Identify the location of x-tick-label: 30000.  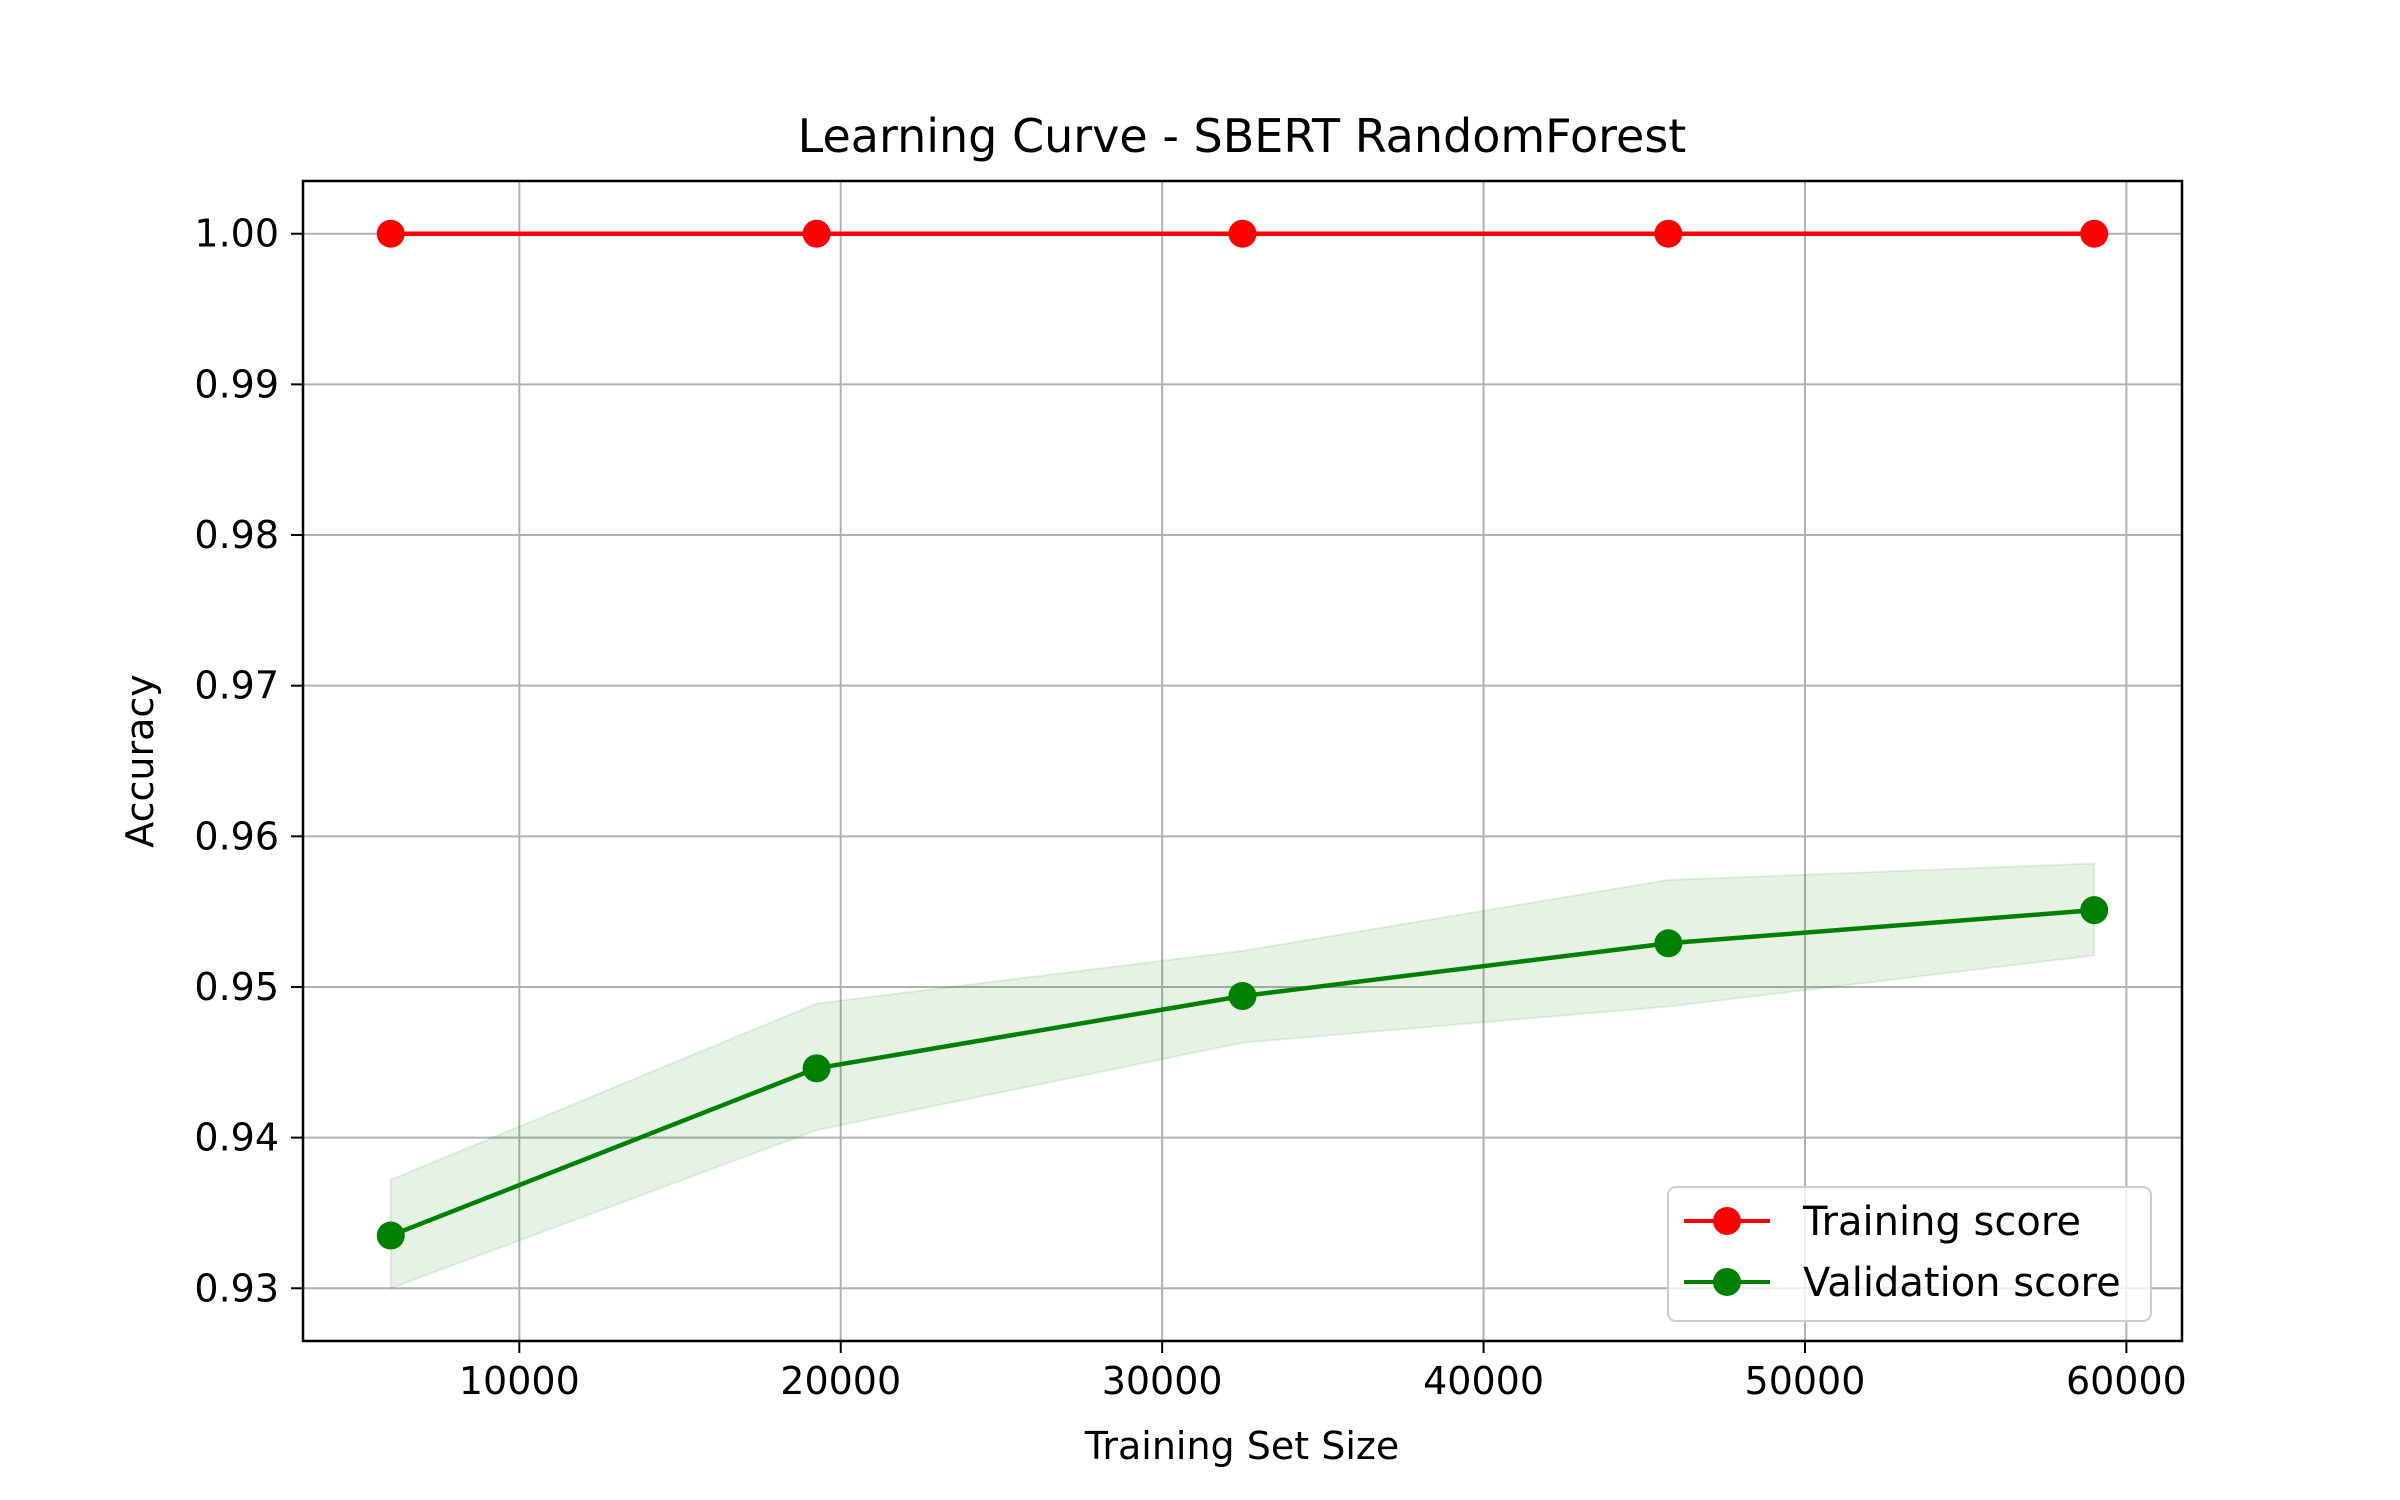
(1162, 1381).